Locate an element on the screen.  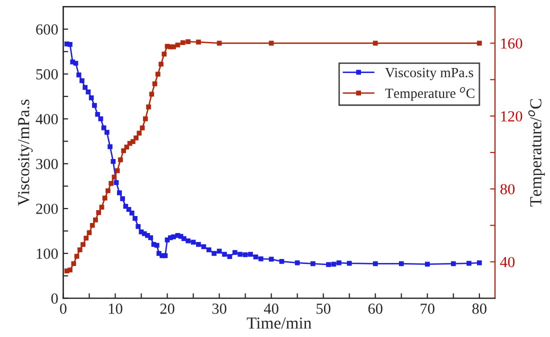
y-tick-label: 0 is located at coordinates (54, 298).